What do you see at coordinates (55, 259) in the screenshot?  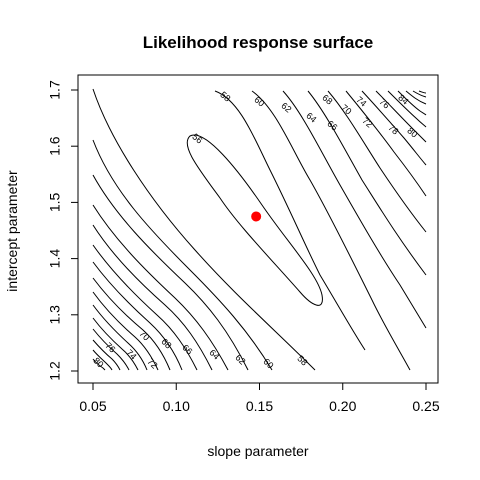 I see `y-tick-label: 1.4` at bounding box center [55, 259].